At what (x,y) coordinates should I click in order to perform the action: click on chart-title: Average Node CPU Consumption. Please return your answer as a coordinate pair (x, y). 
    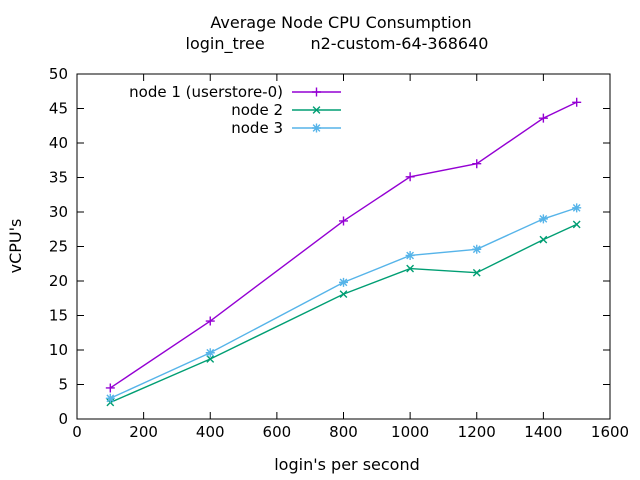
    Looking at the image, I should click on (340, 22).